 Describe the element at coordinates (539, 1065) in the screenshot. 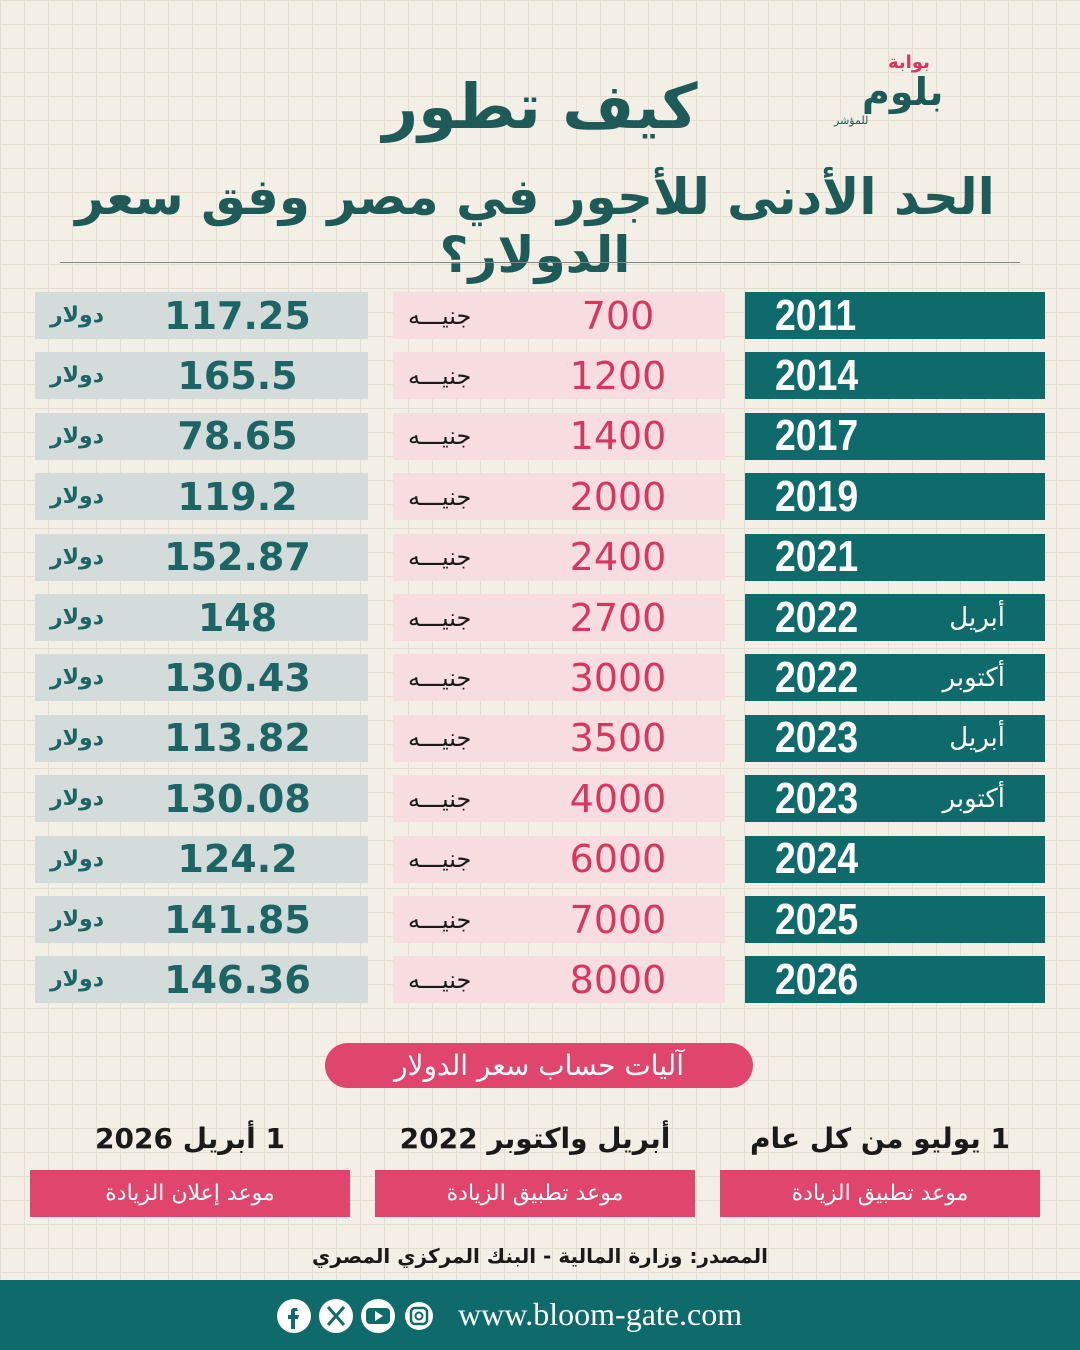

I see `mechanism-title: آليات حساب سعر الدولار` at that location.